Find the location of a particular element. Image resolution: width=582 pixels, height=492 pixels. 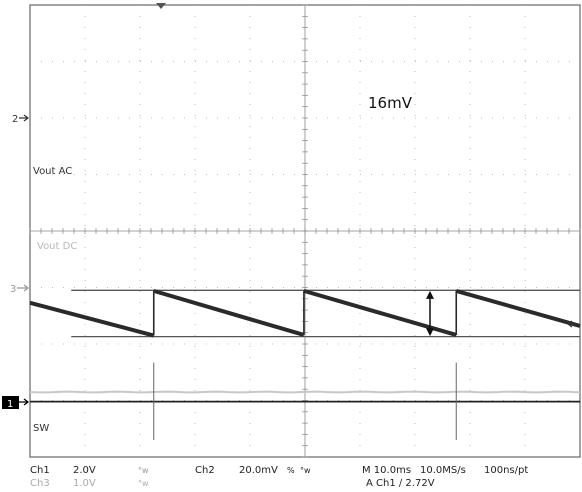

ripple-arrow-top is located at coordinates (430, 294).